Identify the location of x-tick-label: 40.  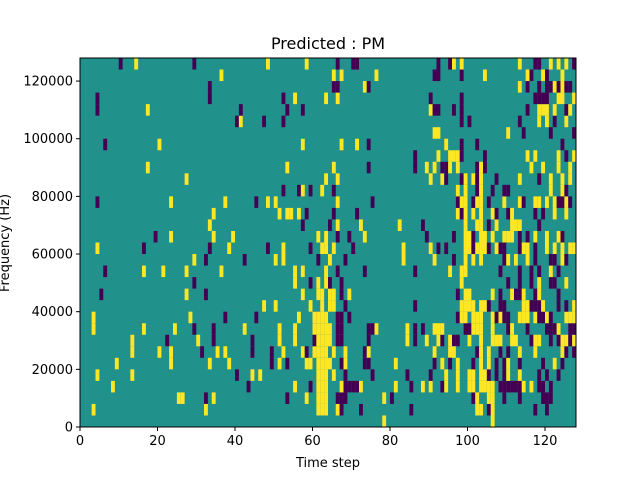
(235, 441).